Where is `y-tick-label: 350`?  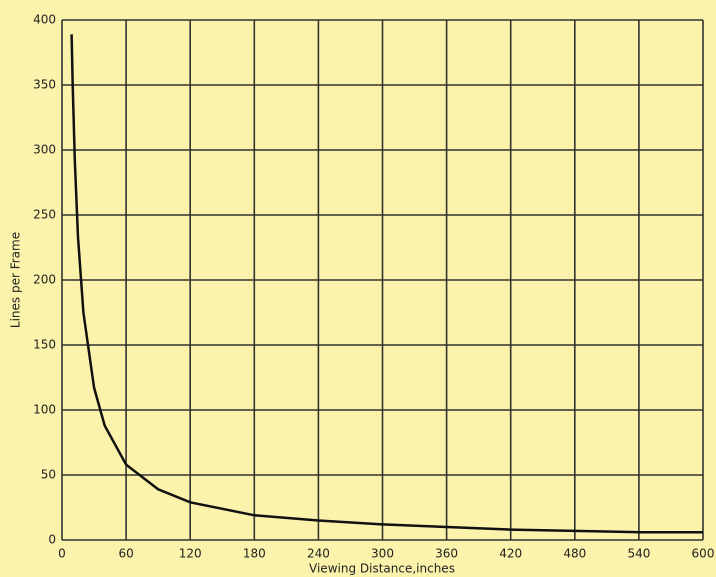
y-tick-label: 350 is located at coordinates (44, 85).